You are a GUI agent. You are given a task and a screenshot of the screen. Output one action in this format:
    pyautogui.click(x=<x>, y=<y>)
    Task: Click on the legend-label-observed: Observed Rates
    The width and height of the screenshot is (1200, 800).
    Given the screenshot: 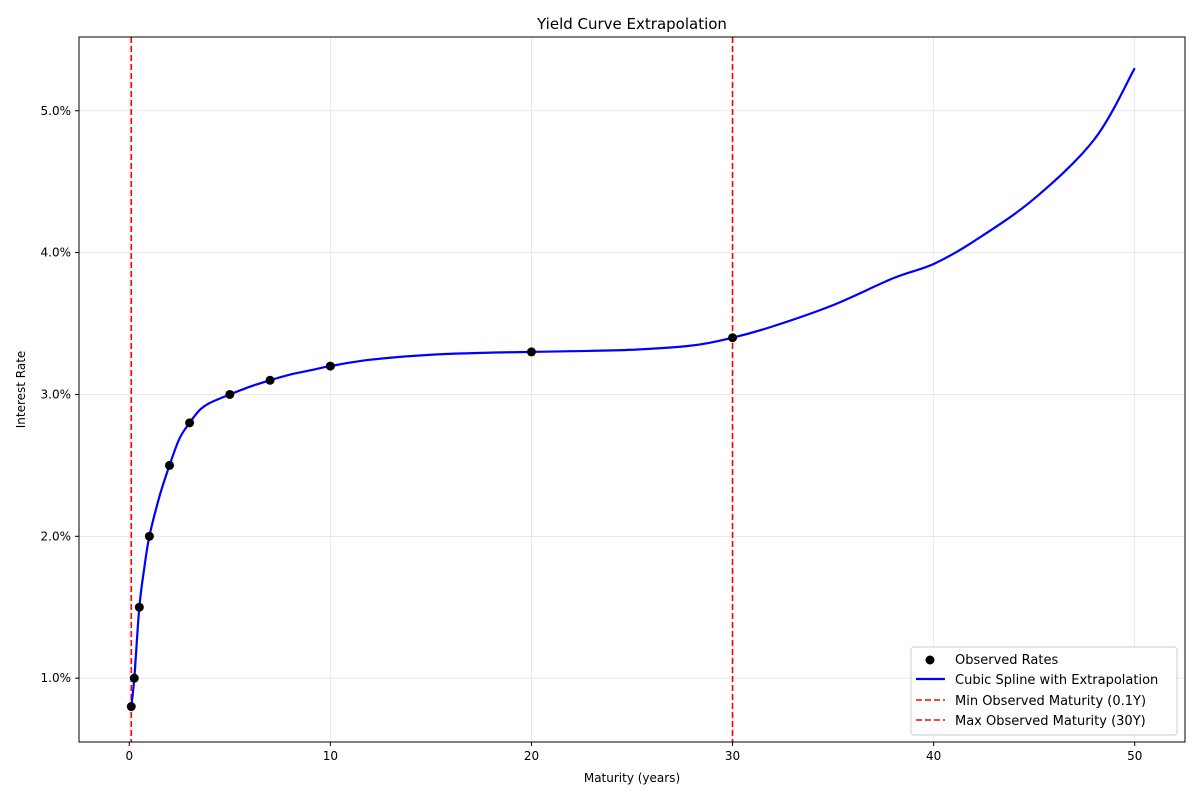 What is the action you would take?
    pyautogui.click(x=1006, y=660)
    